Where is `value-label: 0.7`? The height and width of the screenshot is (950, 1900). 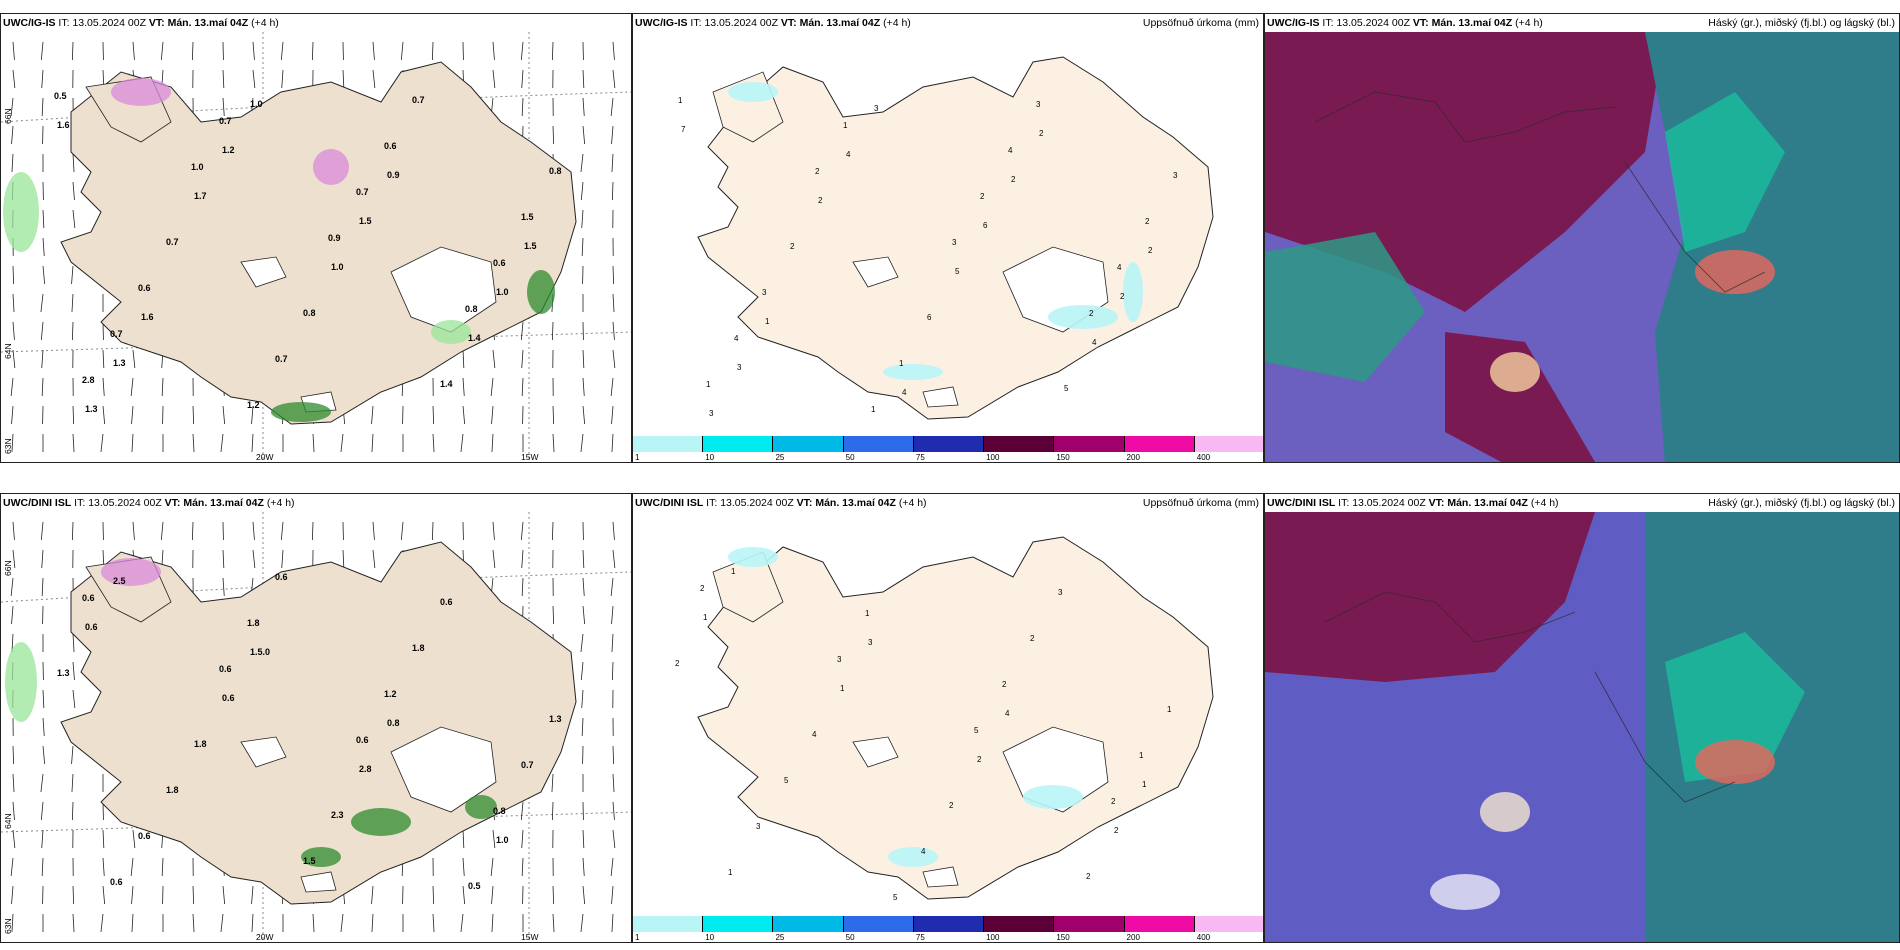 value-label: 0.7 is located at coordinates (281, 359).